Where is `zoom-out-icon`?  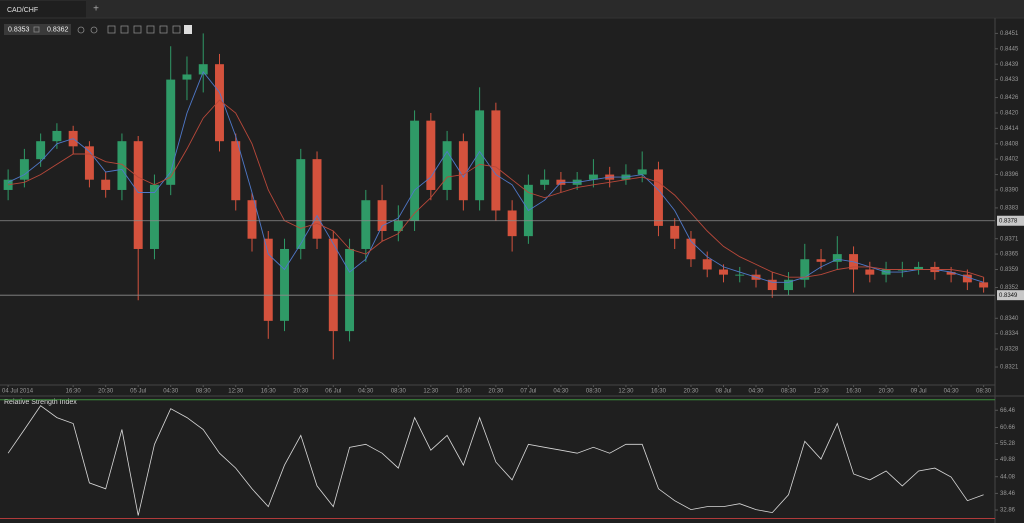 zoom-out-icon is located at coordinates (94, 30).